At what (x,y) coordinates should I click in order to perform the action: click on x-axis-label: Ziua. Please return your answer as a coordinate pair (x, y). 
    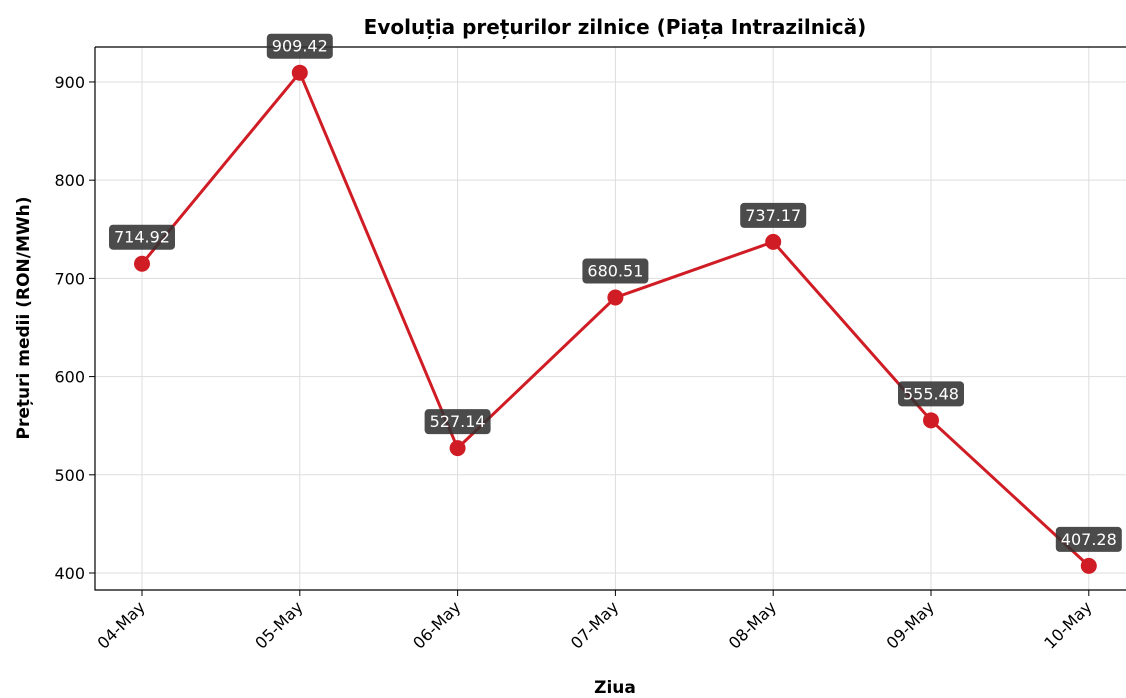
    Looking at the image, I should click on (615, 688).